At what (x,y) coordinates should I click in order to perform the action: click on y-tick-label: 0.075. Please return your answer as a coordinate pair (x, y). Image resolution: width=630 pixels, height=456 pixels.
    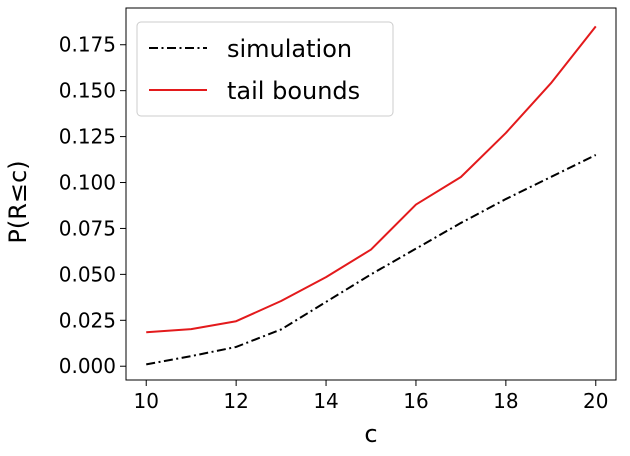
    Looking at the image, I should click on (87, 228).